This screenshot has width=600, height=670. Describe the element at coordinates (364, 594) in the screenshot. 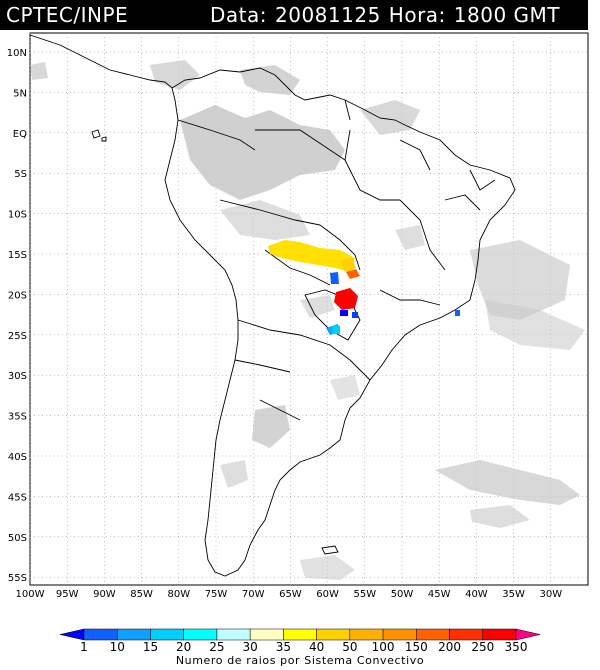

I see `lon-label: 55W` at that location.